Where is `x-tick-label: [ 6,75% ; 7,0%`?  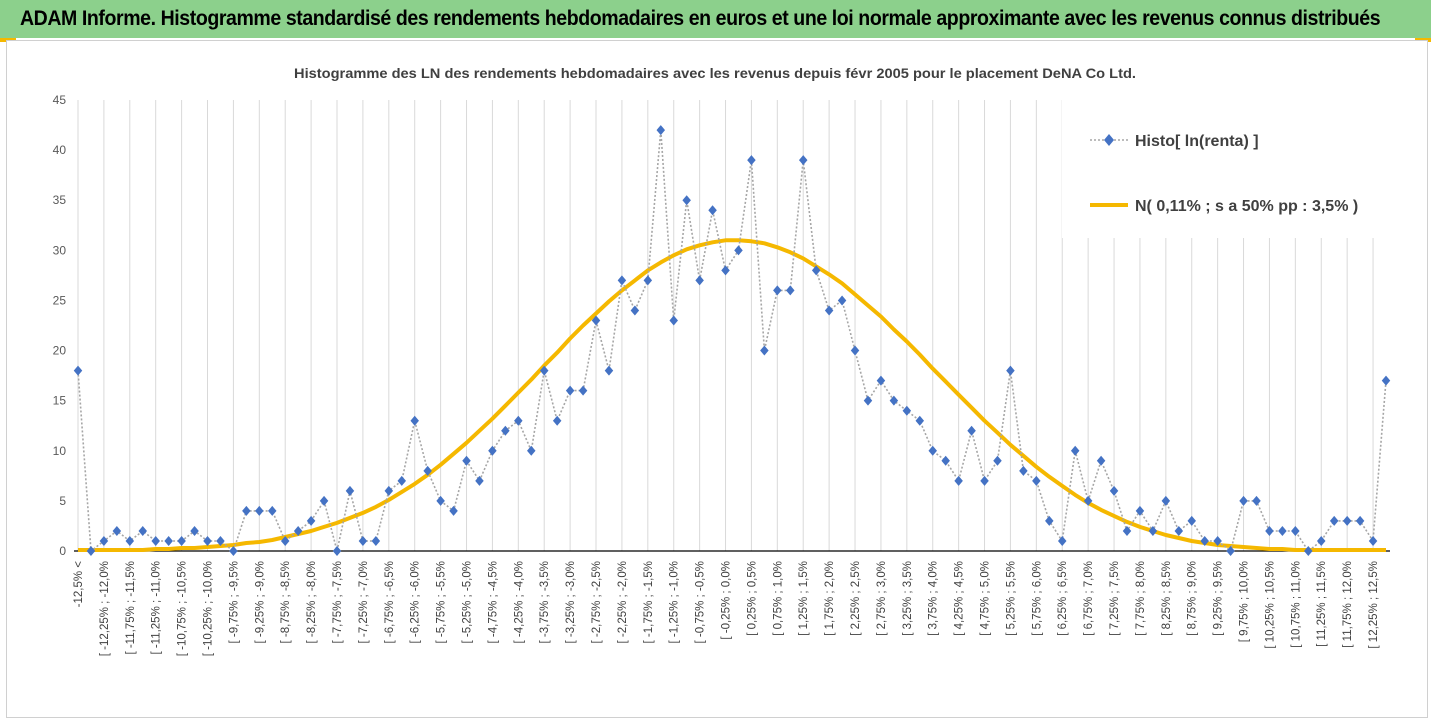
x-tick-label: [ 6,75% ; 7,0% is located at coordinates (1089, 598).